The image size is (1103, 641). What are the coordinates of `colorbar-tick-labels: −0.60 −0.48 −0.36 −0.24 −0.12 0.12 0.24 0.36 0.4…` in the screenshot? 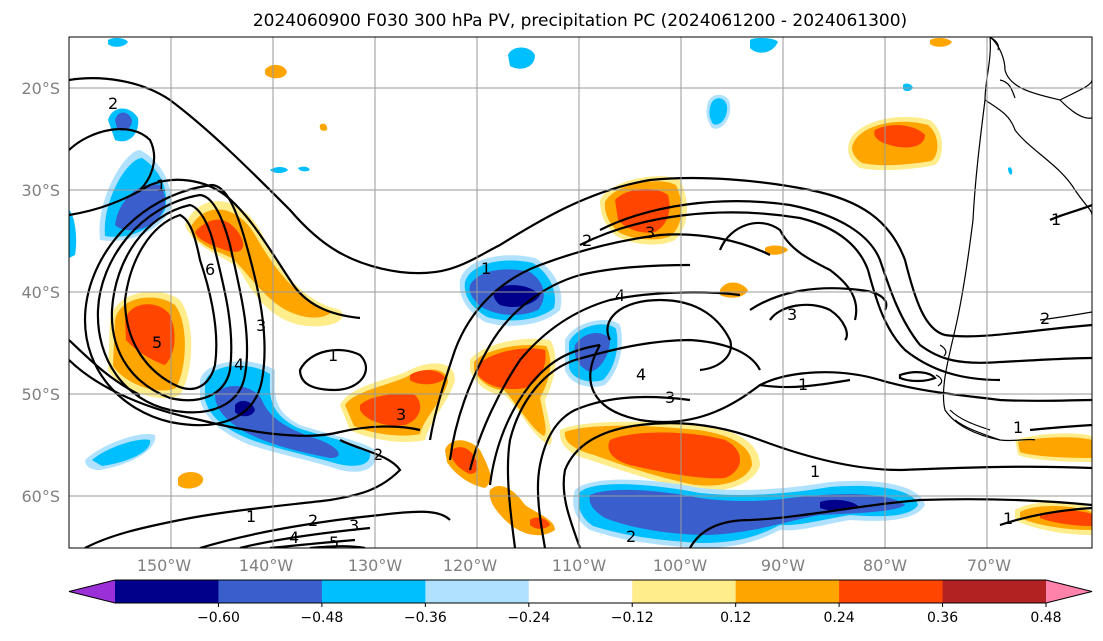 It's located at (629, 614).